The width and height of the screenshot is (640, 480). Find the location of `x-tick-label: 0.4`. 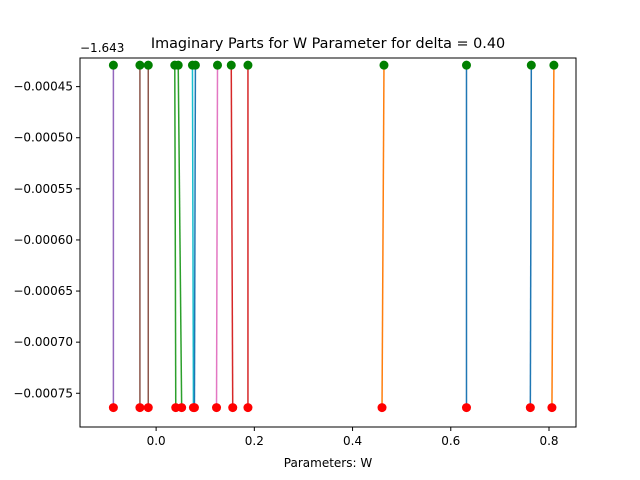

x-tick-label: 0.4 is located at coordinates (352, 441).